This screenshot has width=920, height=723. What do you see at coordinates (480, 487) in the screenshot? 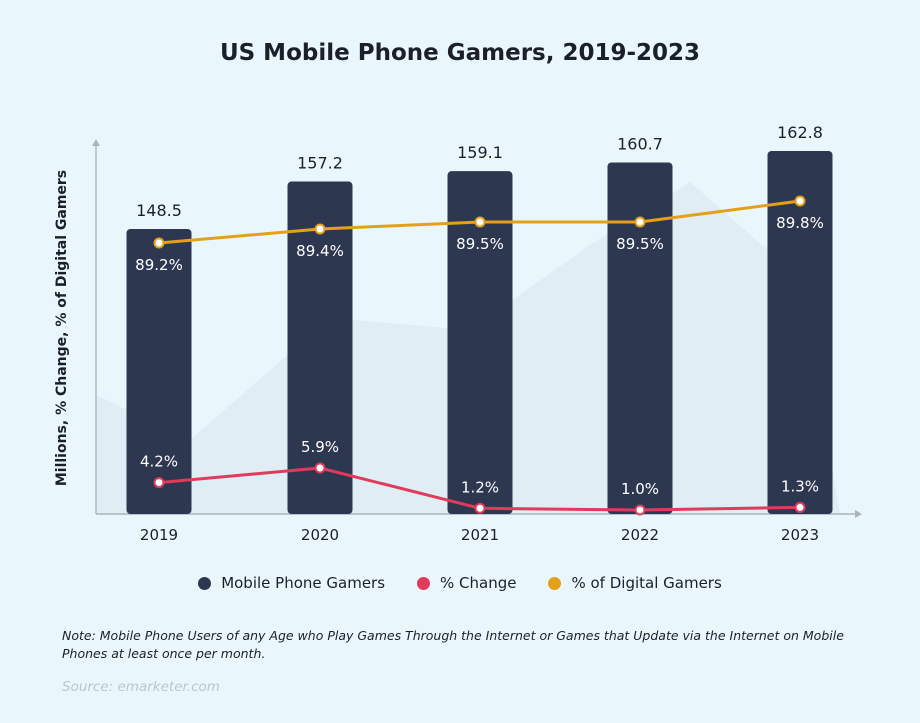
I see `percent-change-value-label: 1.2%` at bounding box center [480, 487].